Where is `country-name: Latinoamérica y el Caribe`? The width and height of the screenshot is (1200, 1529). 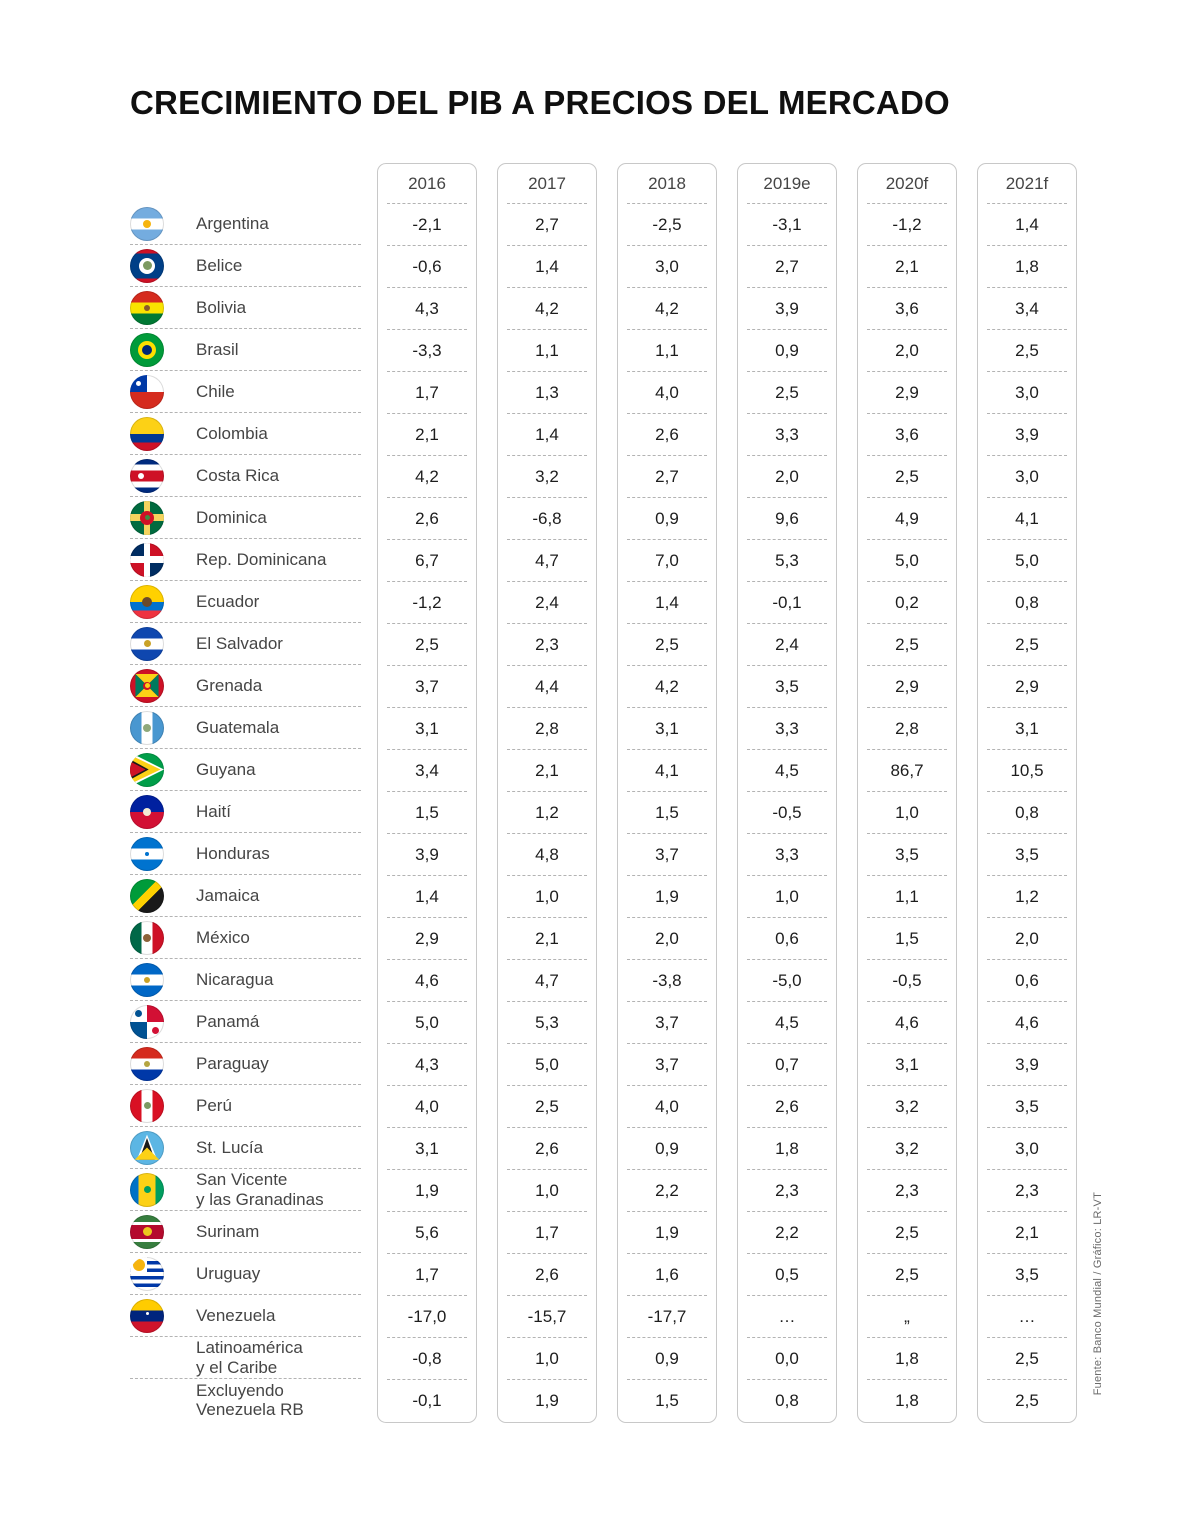
country-name: Latinoamérica y el Caribe is located at coordinates (249, 1357).